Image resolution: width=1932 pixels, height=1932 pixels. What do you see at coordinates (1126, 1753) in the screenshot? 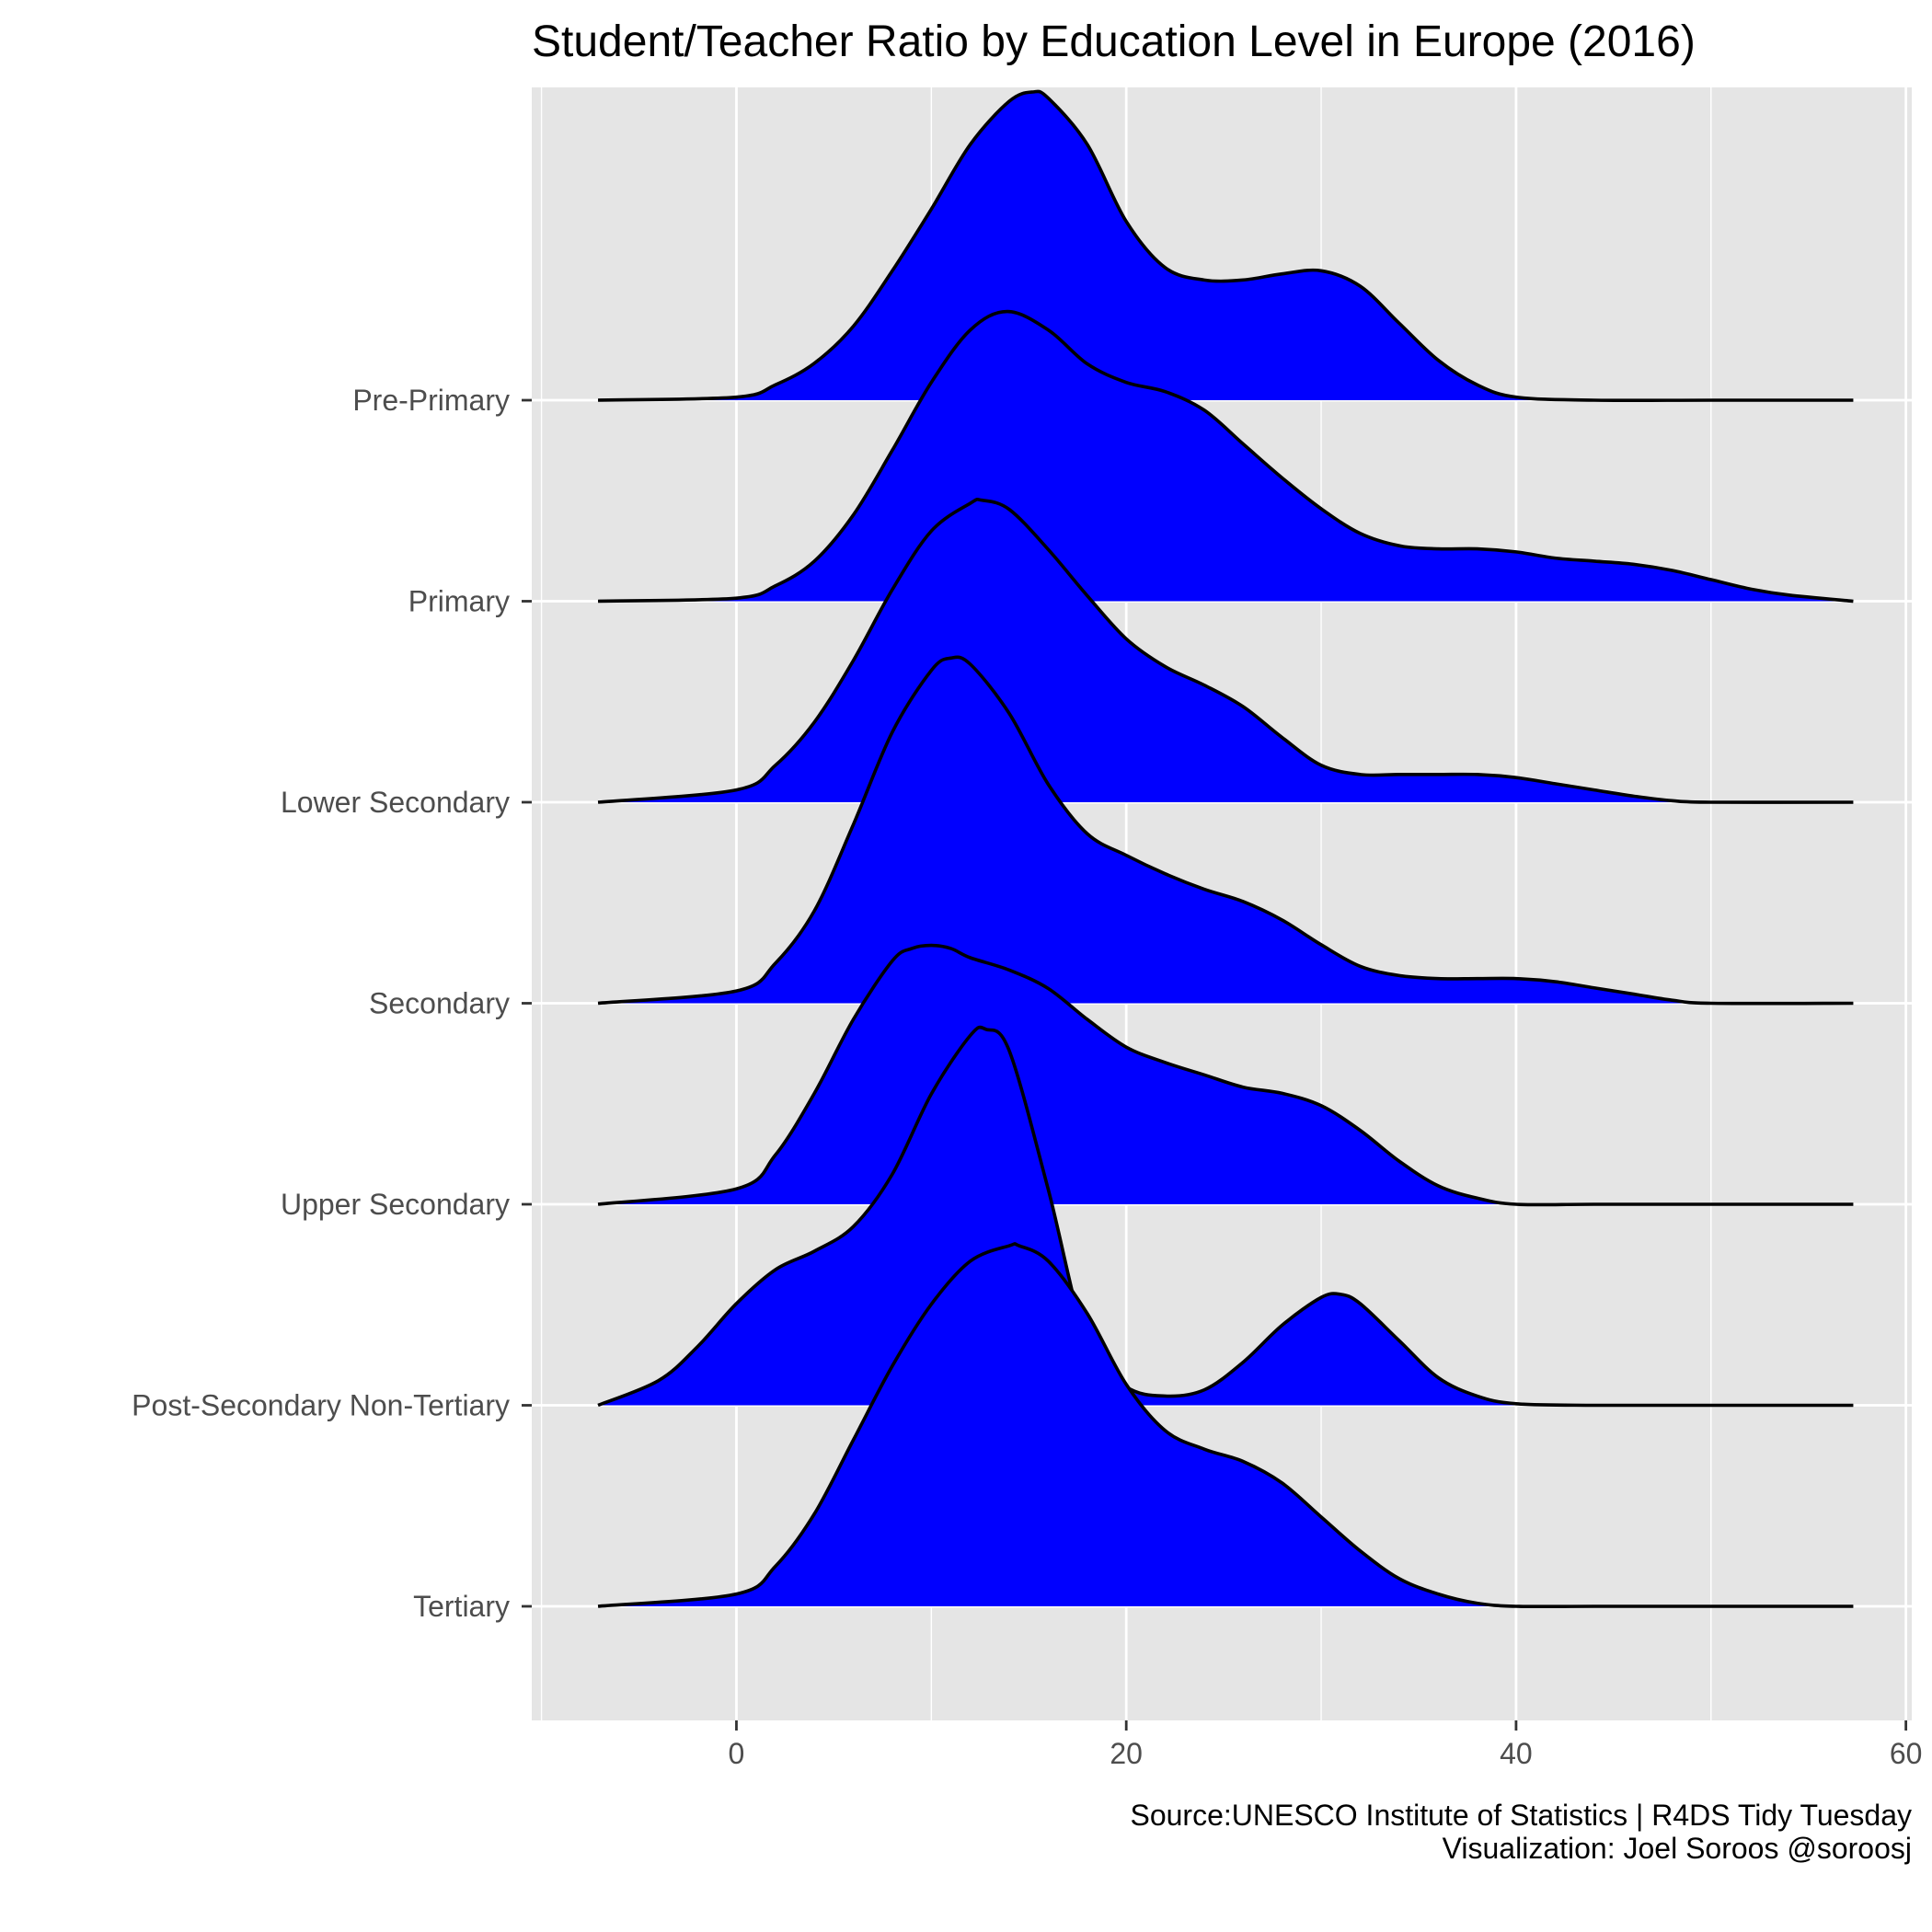
I see `x-label-1: 20` at bounding box center [1126, 1753].